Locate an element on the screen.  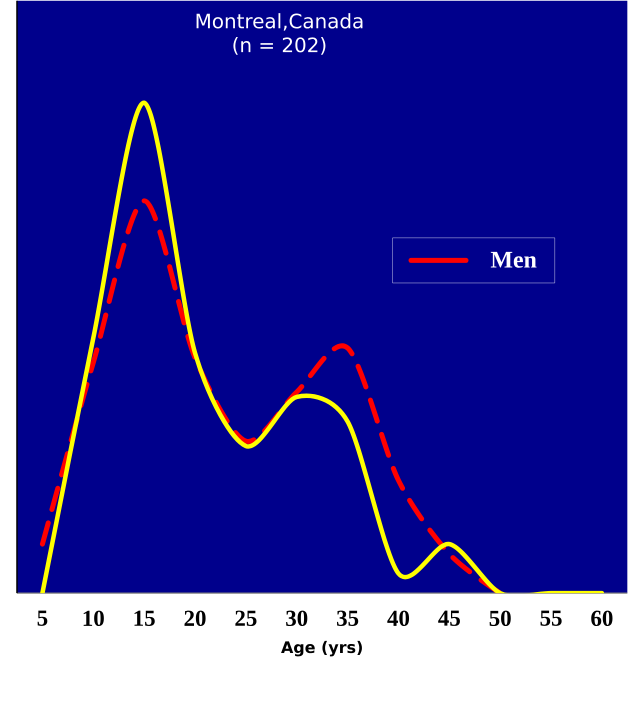
chart-subtitle: (n = 202) is located at coordinates (279, 46).